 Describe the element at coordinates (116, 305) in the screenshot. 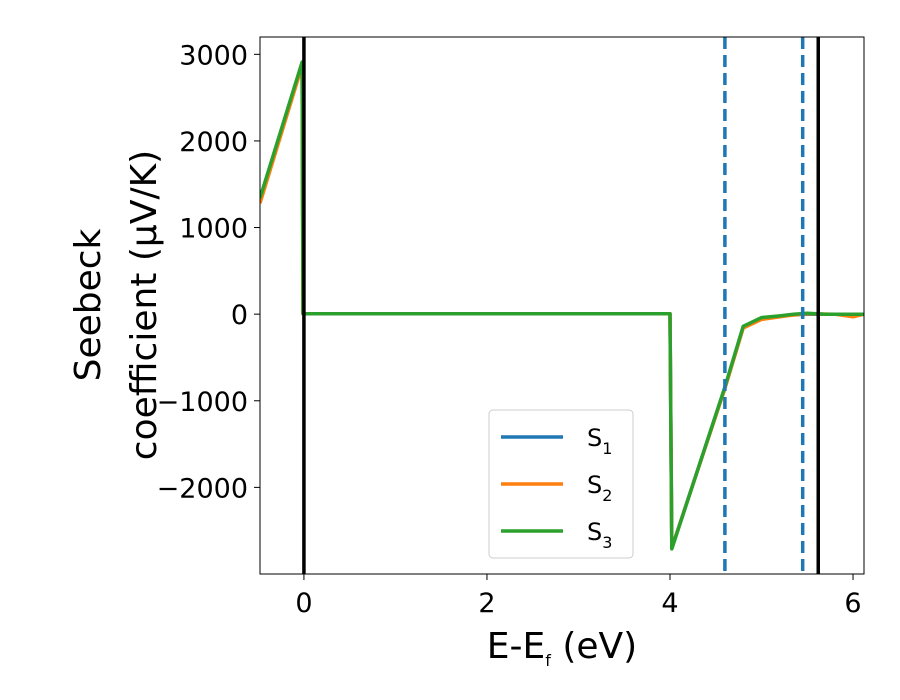

I see `y-axis-label: Seebeck coefficient (μV/K)` at that location.